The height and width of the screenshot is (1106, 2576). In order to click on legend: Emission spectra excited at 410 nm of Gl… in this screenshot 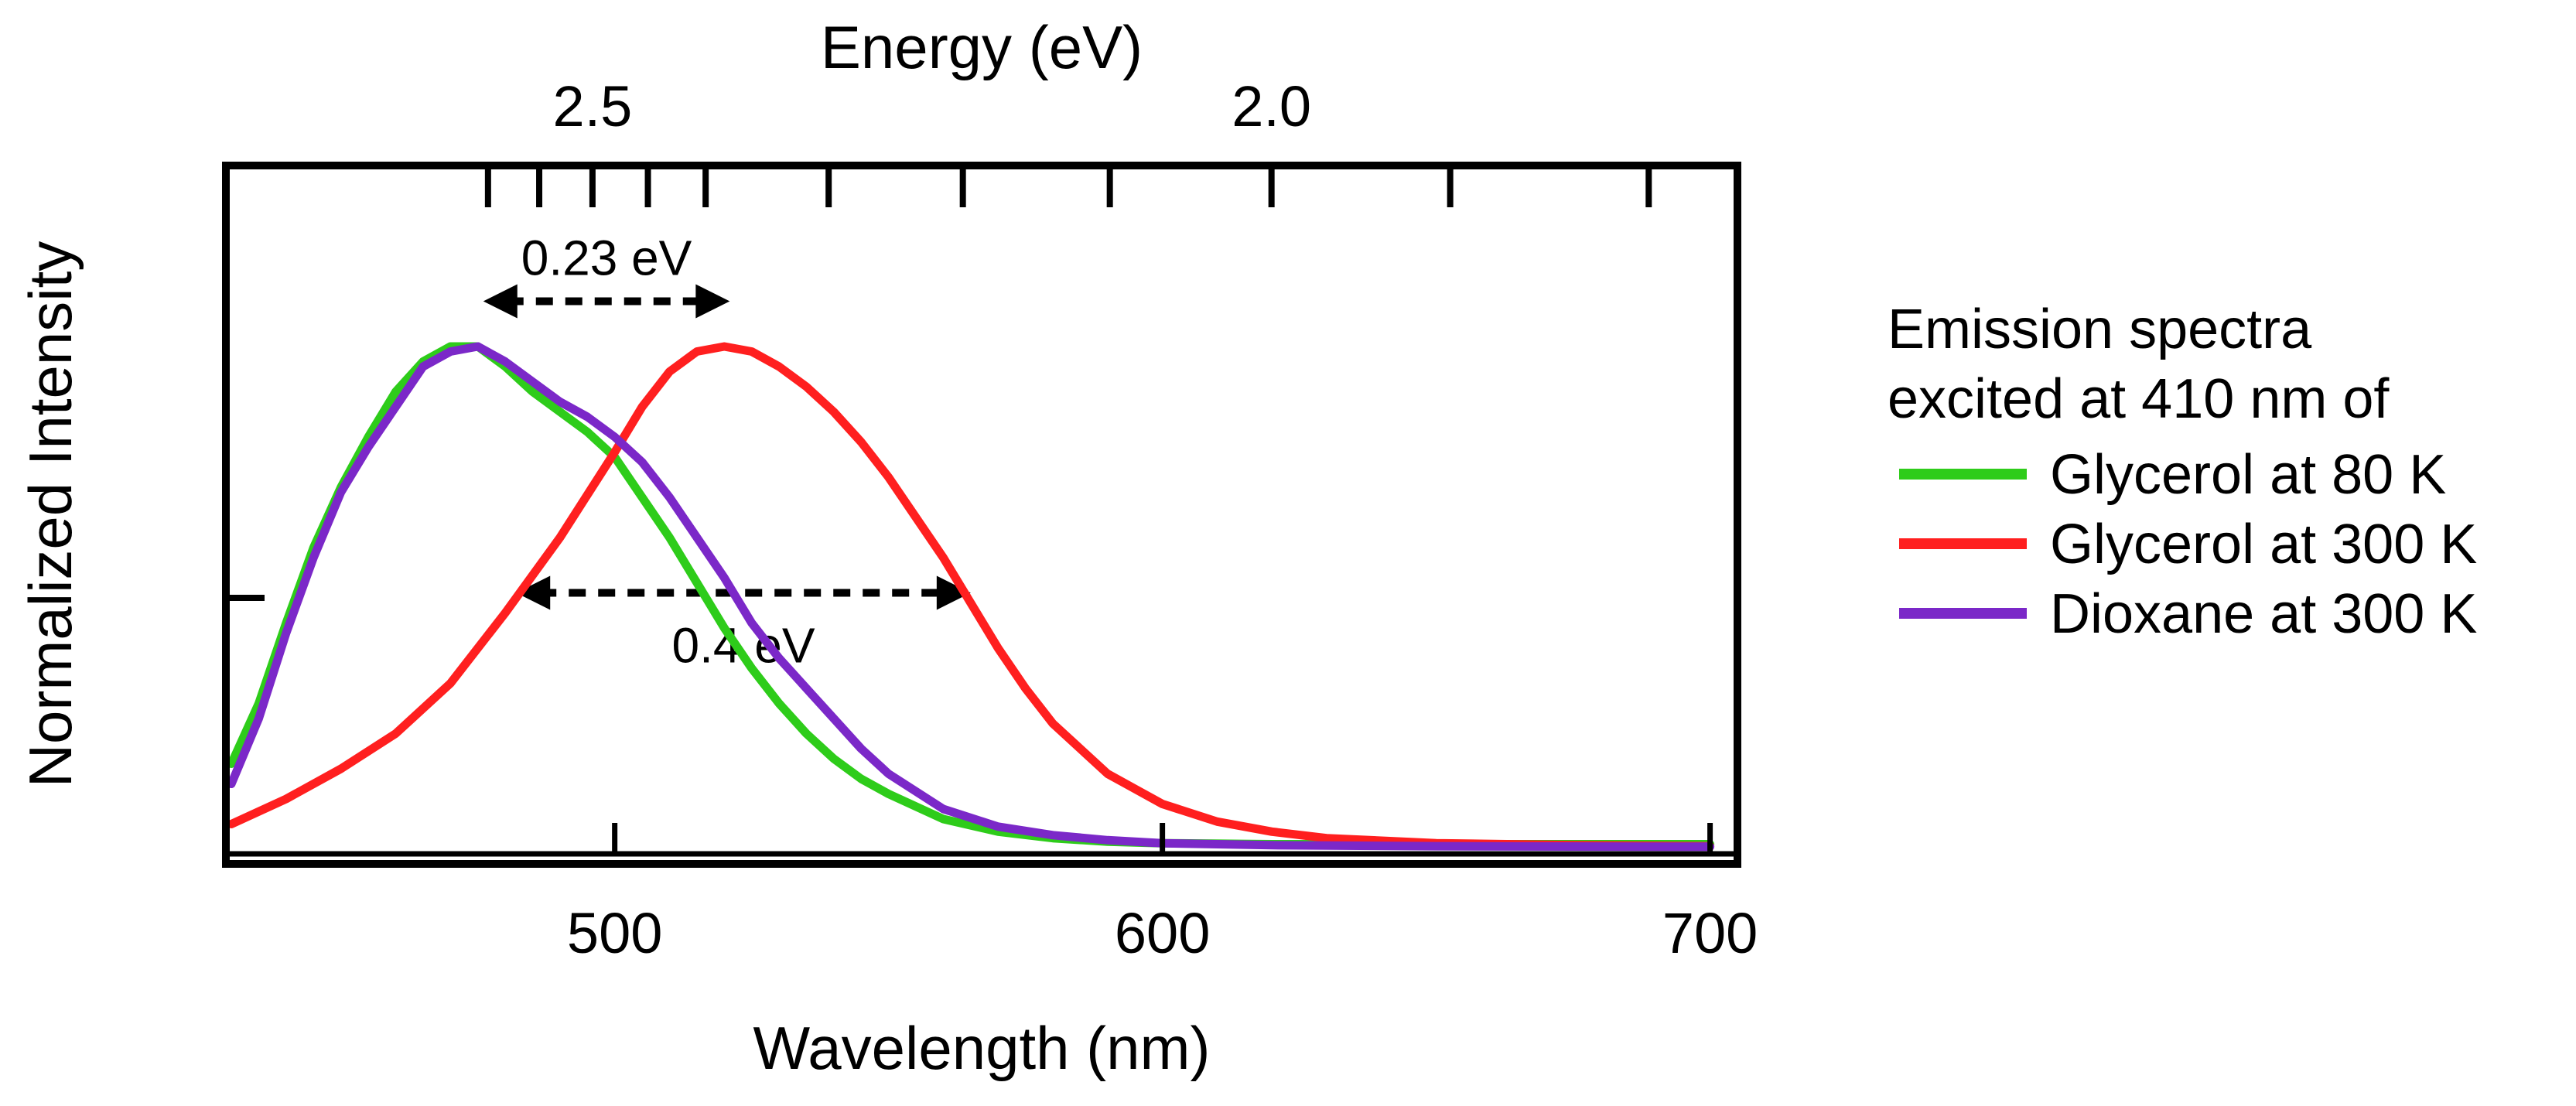, I will do `click(2182, 472)`.